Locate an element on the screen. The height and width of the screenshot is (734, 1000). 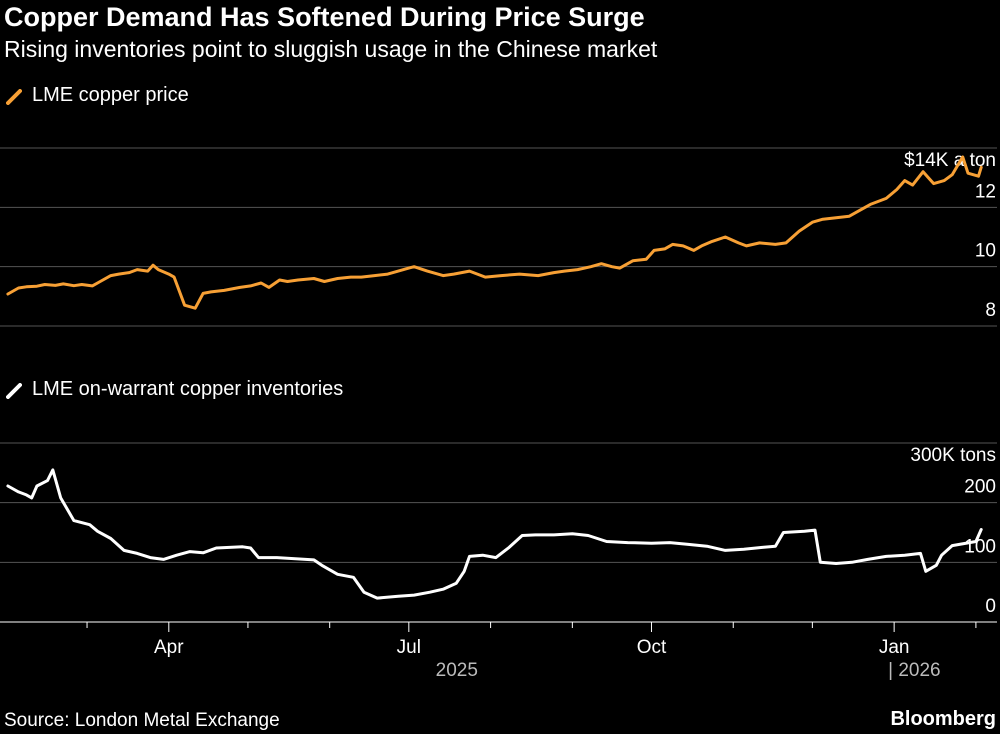
y-tick-label-0-2: 10 is located at coordinates (985, 251).